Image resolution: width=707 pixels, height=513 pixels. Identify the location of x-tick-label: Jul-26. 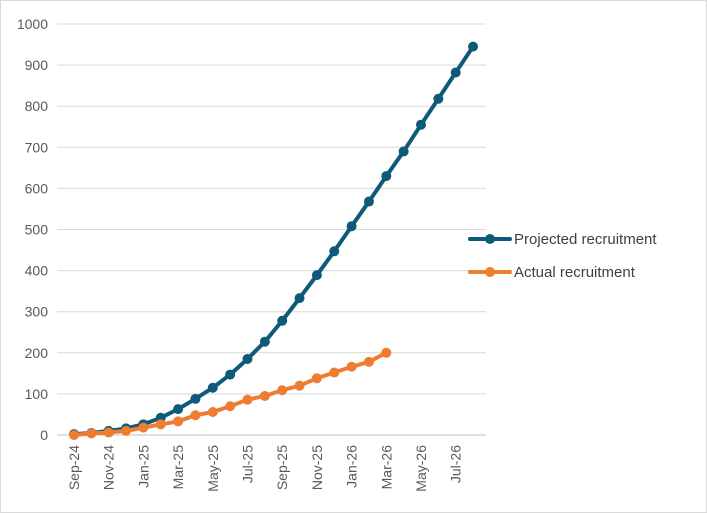
(456, 464).